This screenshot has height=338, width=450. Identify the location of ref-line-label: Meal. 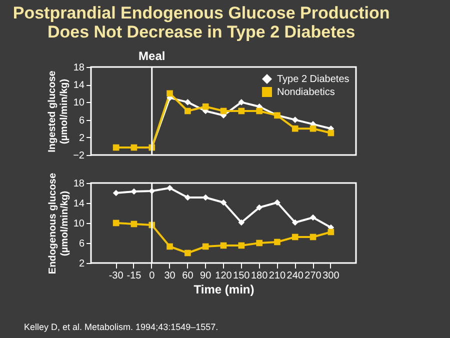
(152, 56).